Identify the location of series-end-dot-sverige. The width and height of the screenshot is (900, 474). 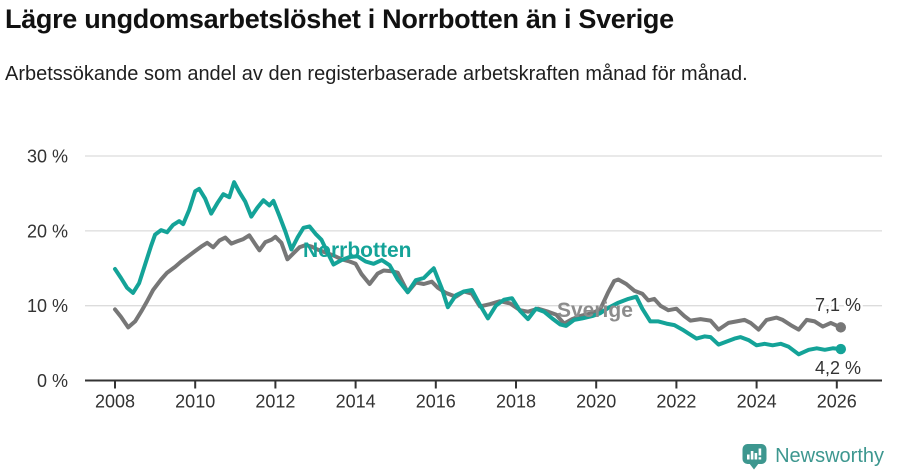
(841, 327).